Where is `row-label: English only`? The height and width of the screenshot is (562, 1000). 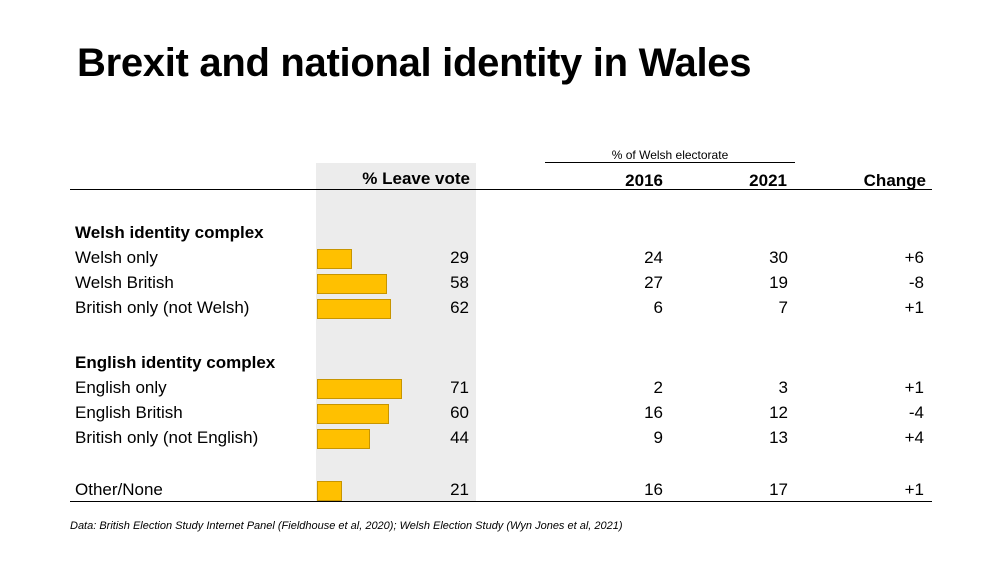 row-label: English only is located at coordinates (121, 387).